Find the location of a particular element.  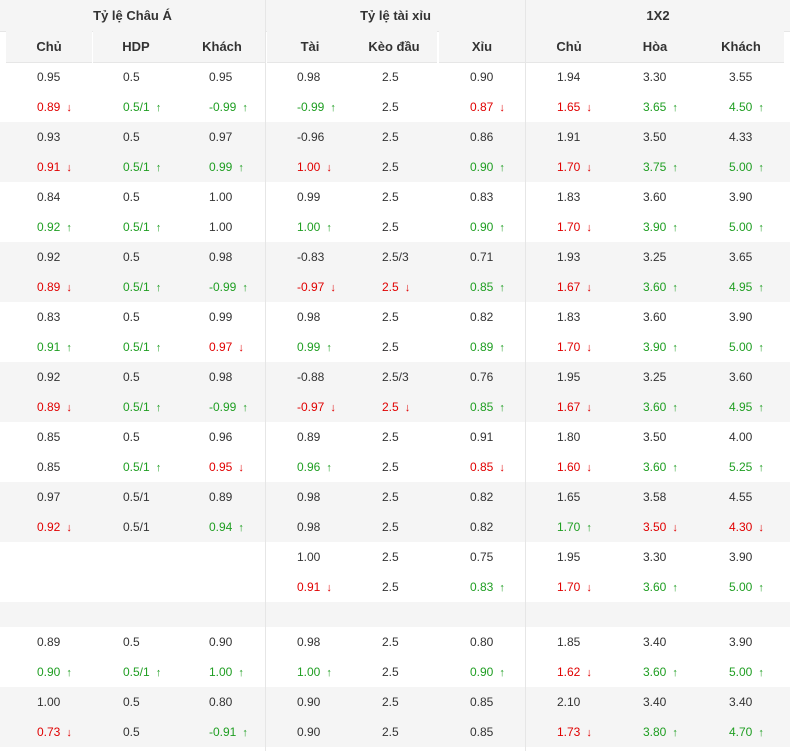

odds-cell: 3.90 is located at coordinates (740, 317).